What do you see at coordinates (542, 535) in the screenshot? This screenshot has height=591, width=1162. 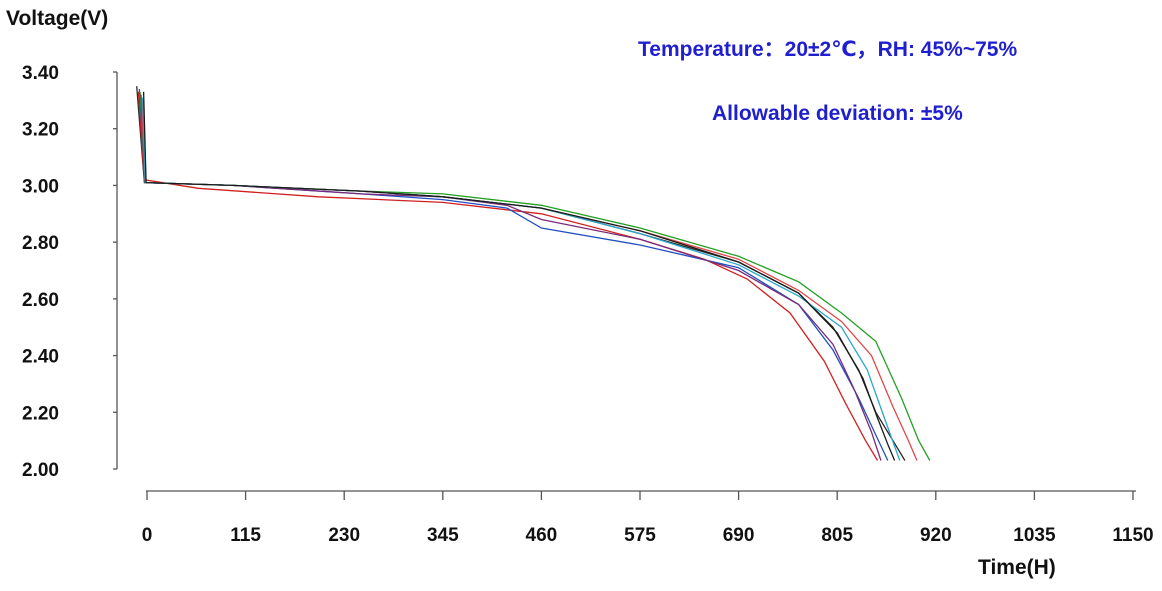 I see `x-tick-label: 460` at bounding box center [542, 535].